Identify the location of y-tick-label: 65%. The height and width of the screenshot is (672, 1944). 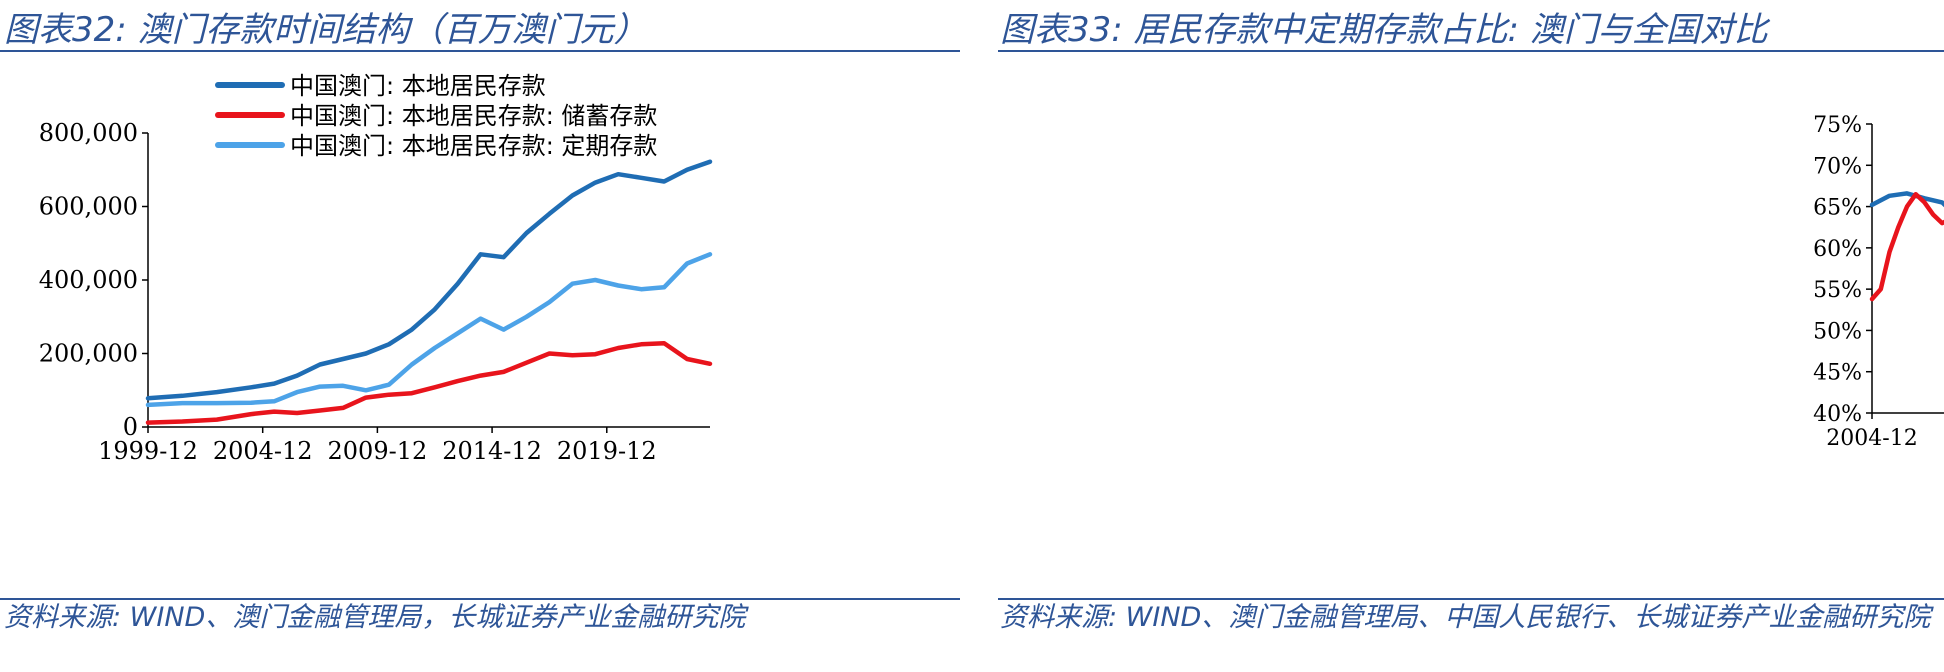
(1837, 208).